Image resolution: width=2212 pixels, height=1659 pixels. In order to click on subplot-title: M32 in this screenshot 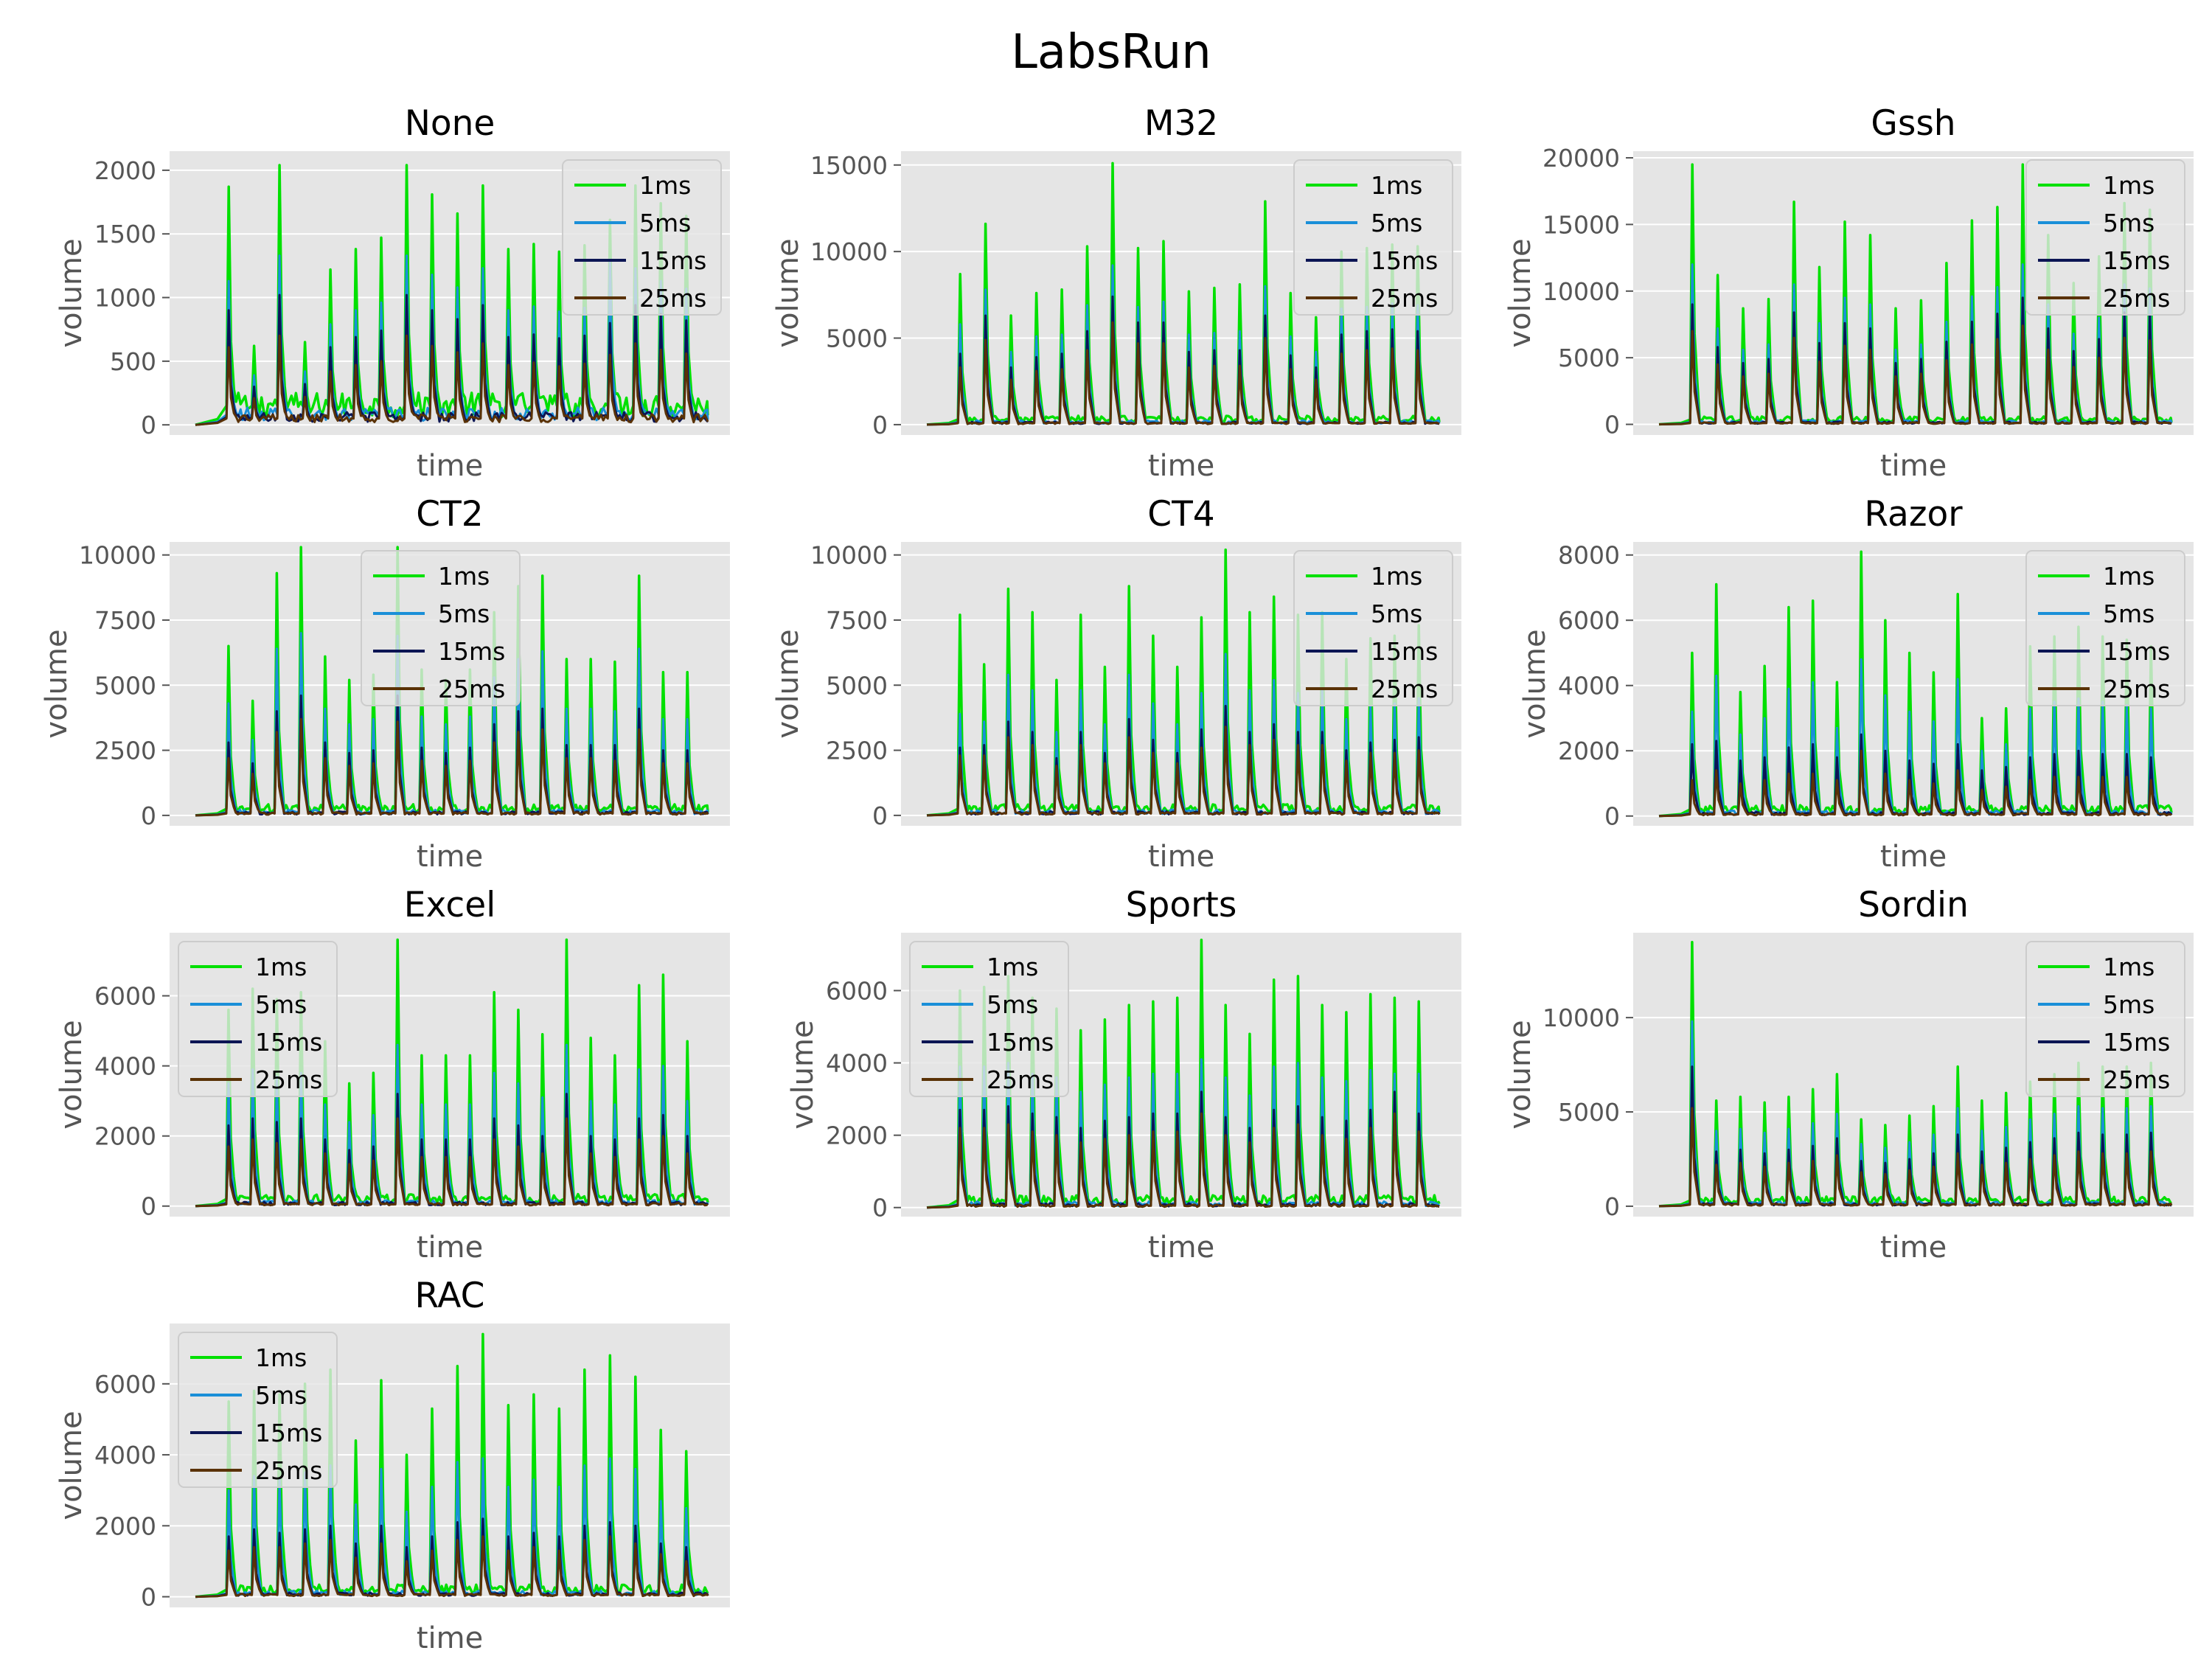, I will do `click(1181, 123)`.